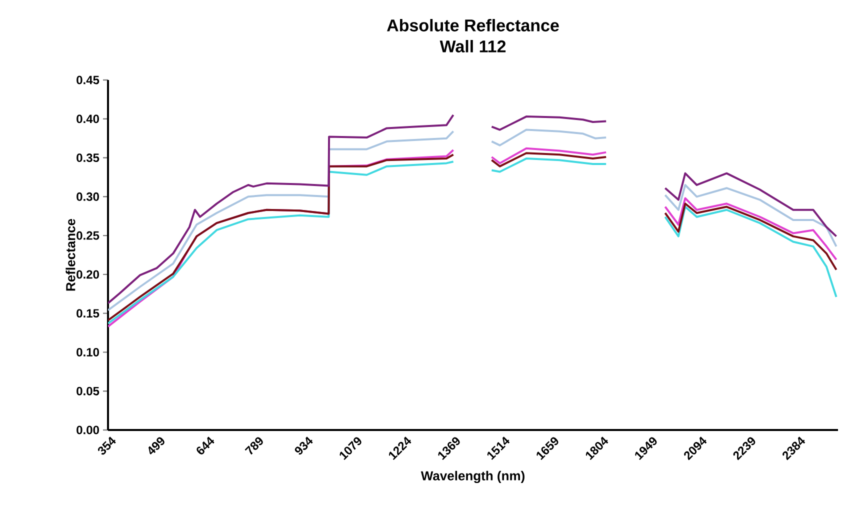 This screenshot has width=843, height=518. What do you see at coordinates (71, 254) in the screenshot?
I see `y-axis-title: Reflectance` at bounding box center [71, 254].